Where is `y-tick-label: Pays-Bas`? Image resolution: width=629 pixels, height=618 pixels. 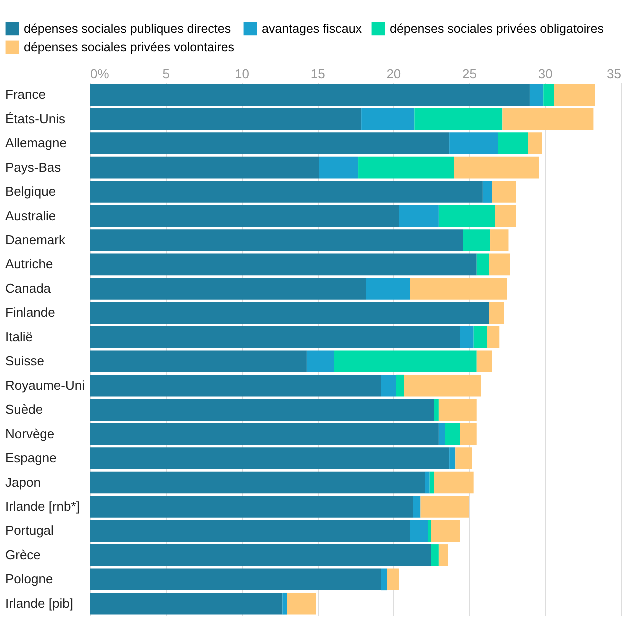 y-tick-label: Pays-Bas is located at coordinates (34, 167).